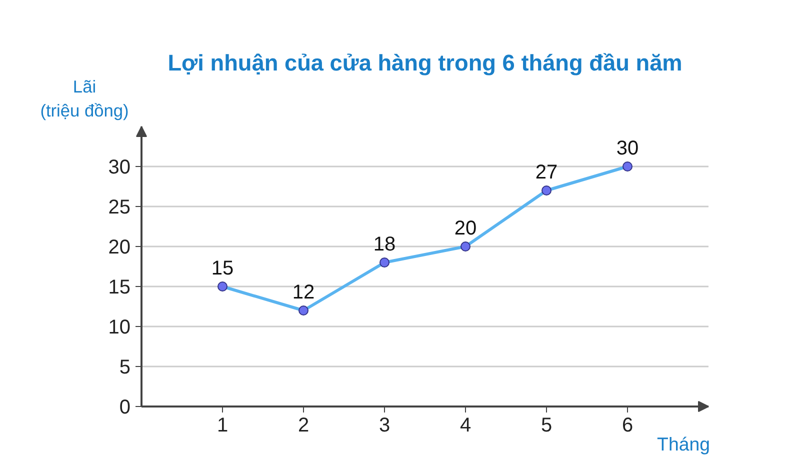  Describe the element at coordinates (627, 149) in the screenshot. I see `data-label: 30` at that location.